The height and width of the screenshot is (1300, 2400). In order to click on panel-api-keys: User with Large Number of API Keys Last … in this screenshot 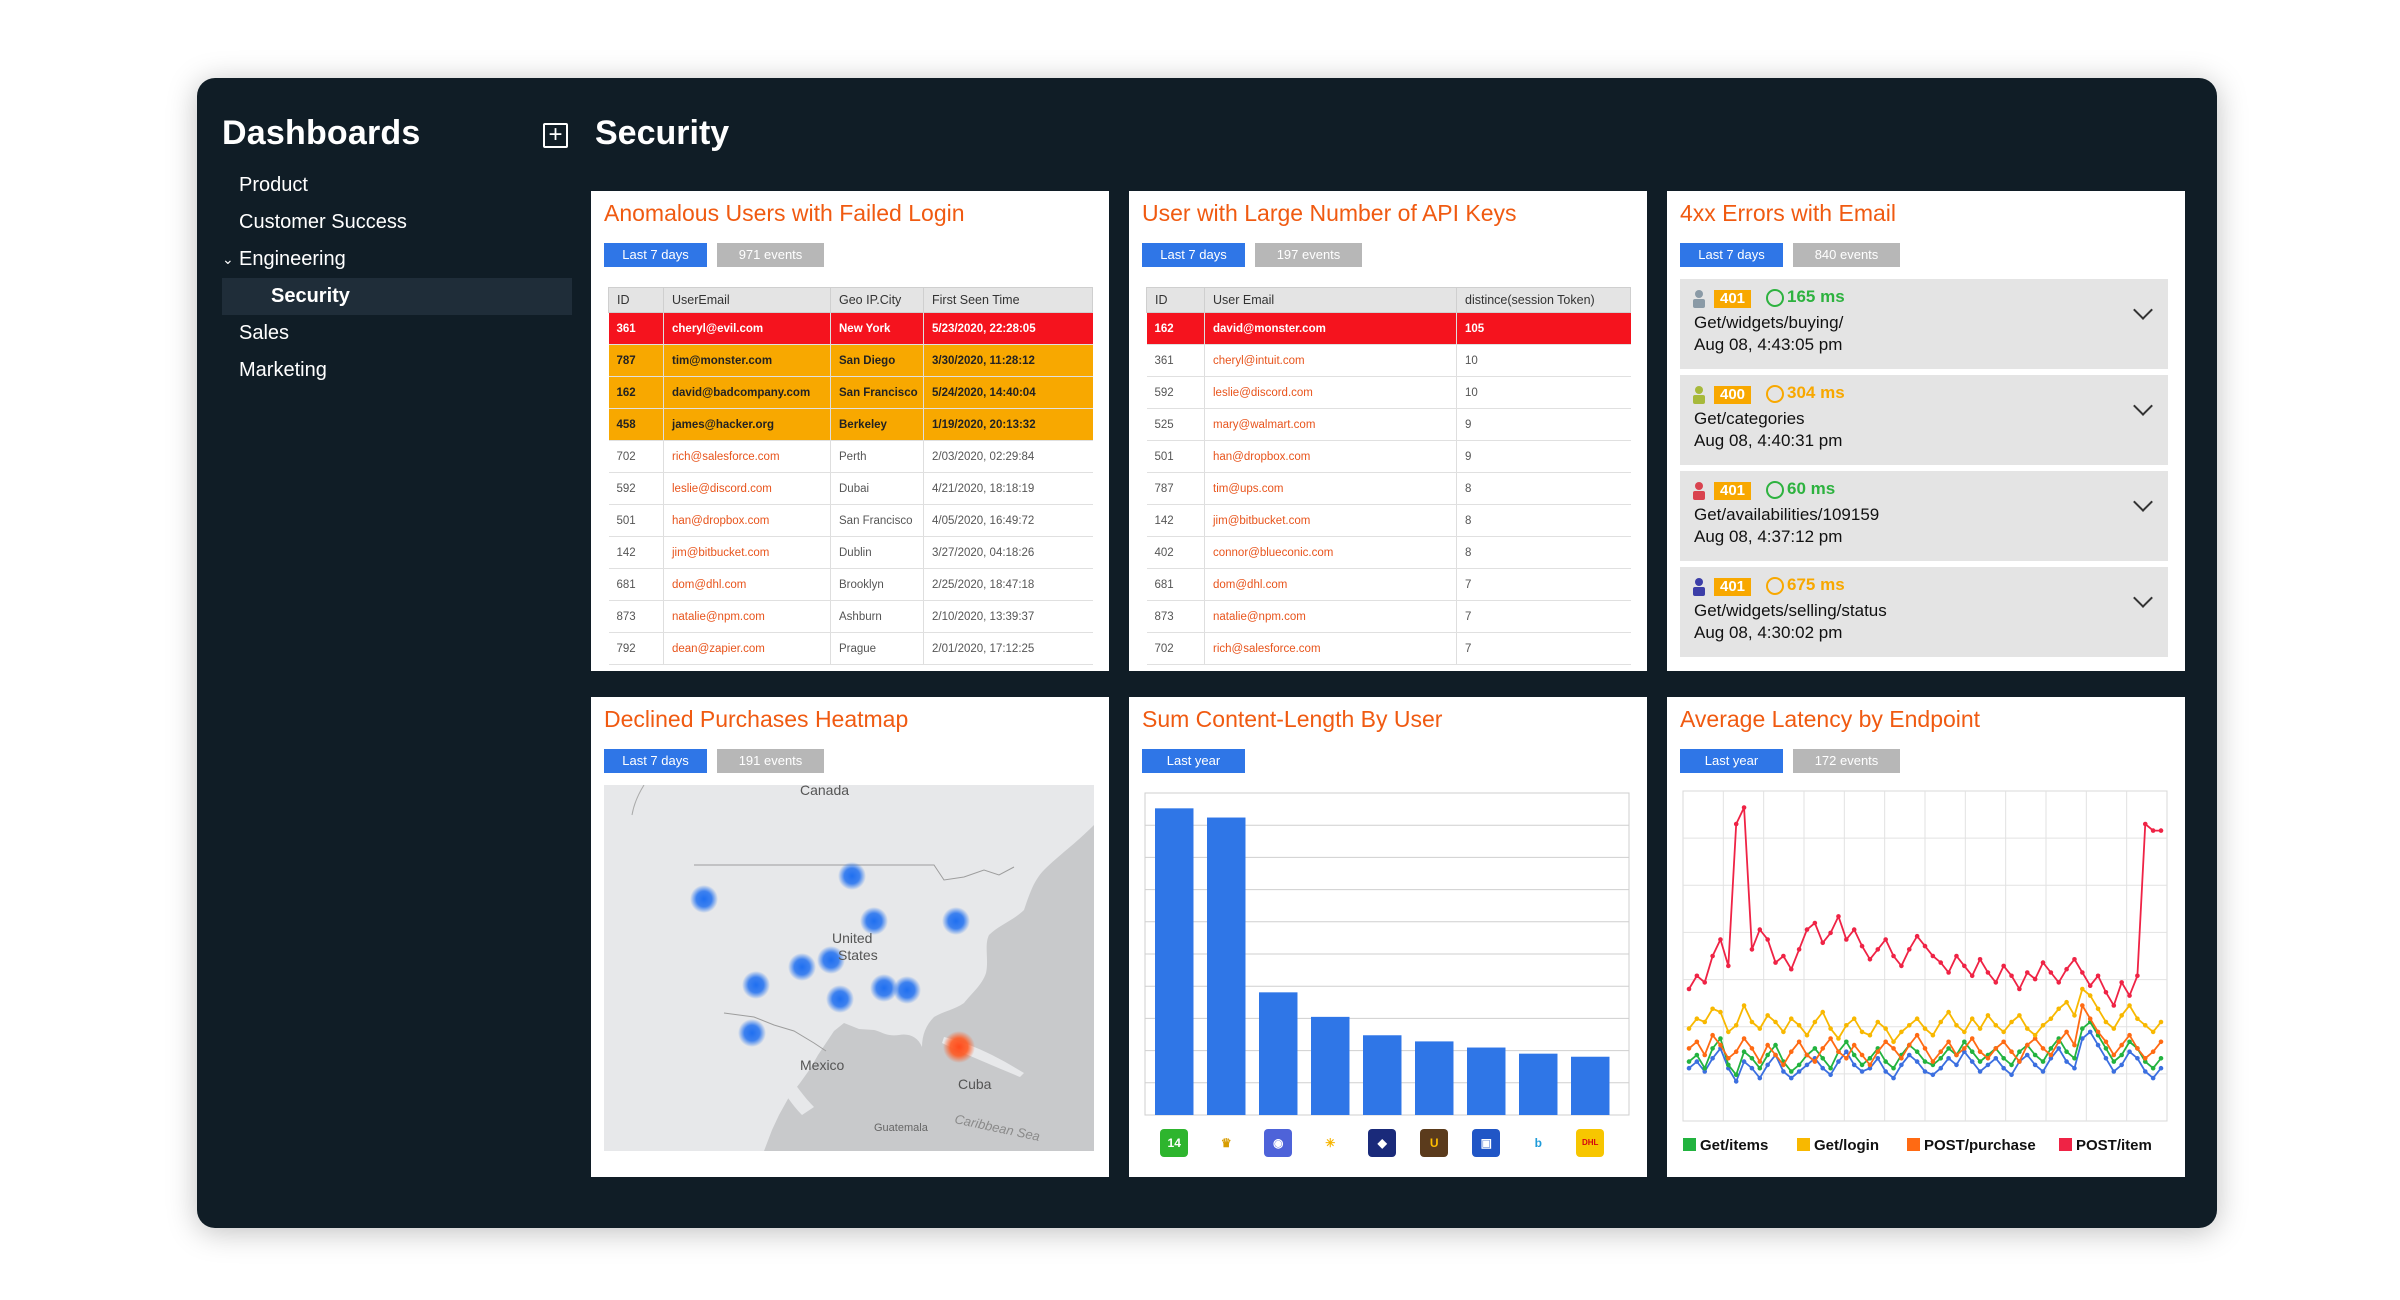, I will do `click(1388, 431)`.